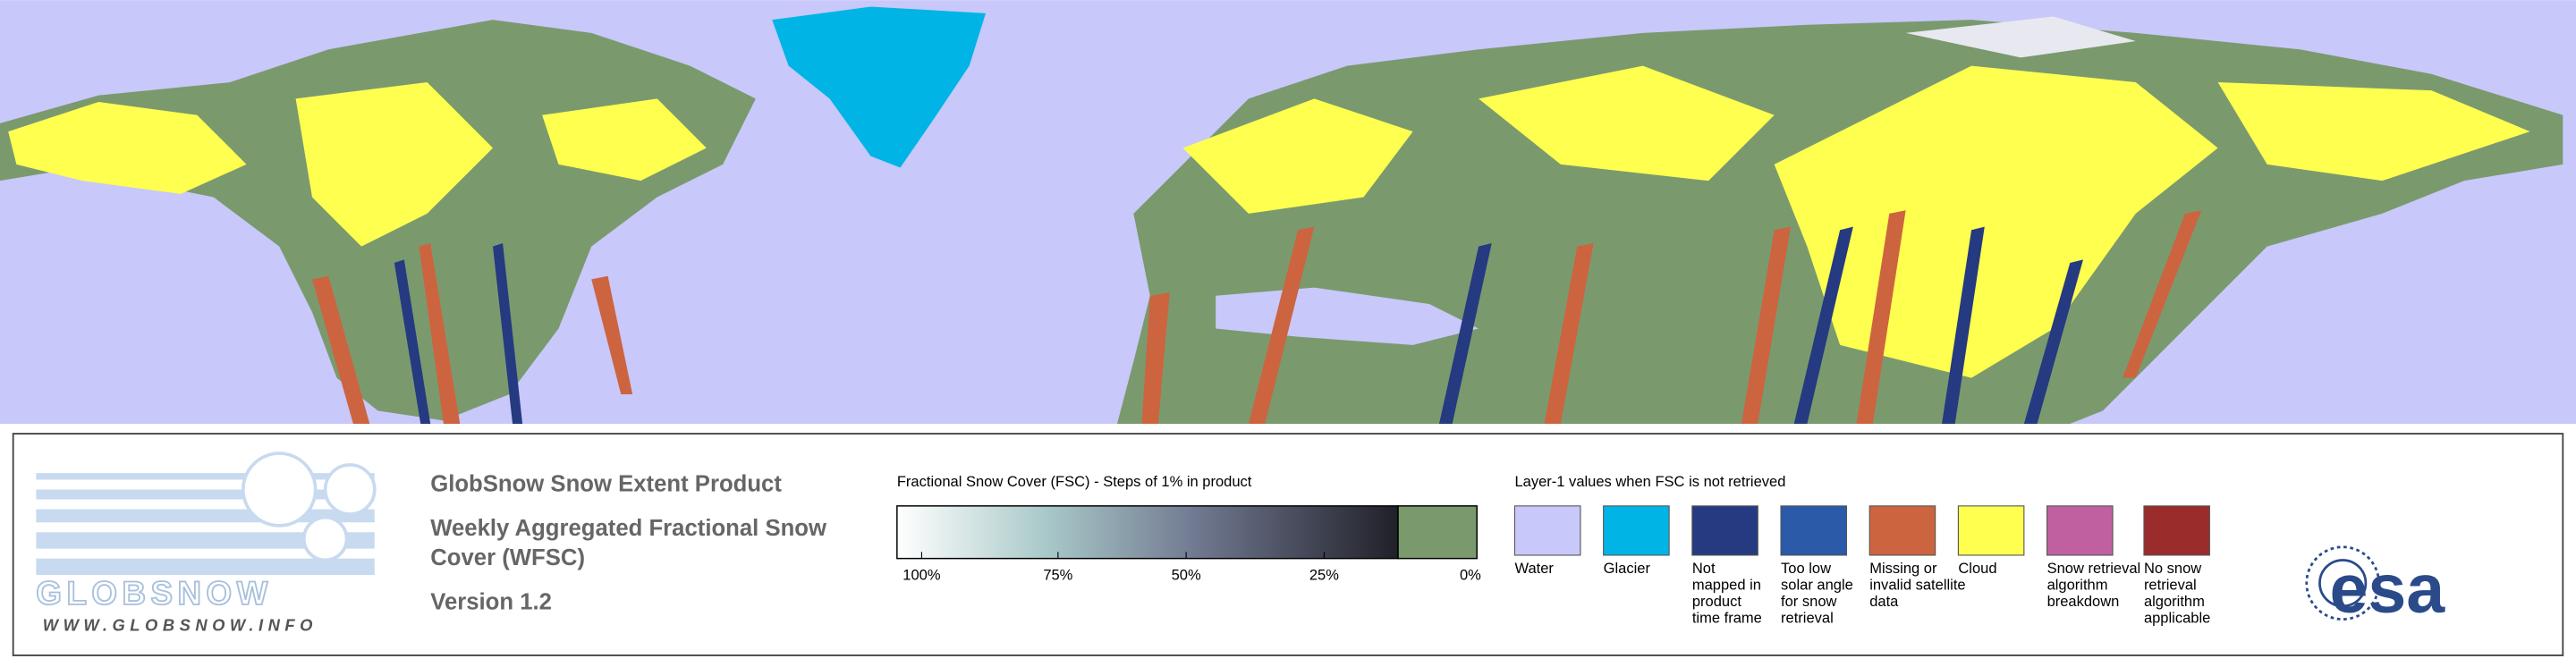  Describe the element at coordinates (1649, 482) in the screenshot. I see `layer-title: Layer-1 values when FSC is not retrieved` at that location.